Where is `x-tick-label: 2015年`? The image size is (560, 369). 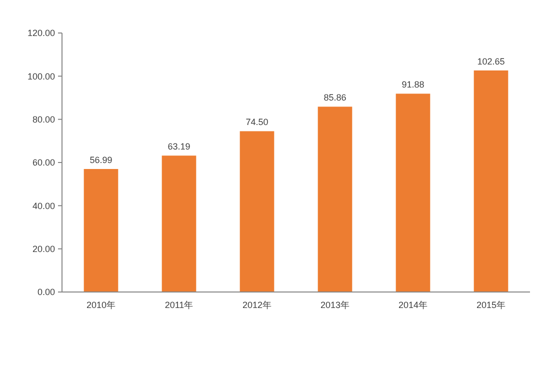
x-tick-label: 2015年 is located at coordinates (491, 305).